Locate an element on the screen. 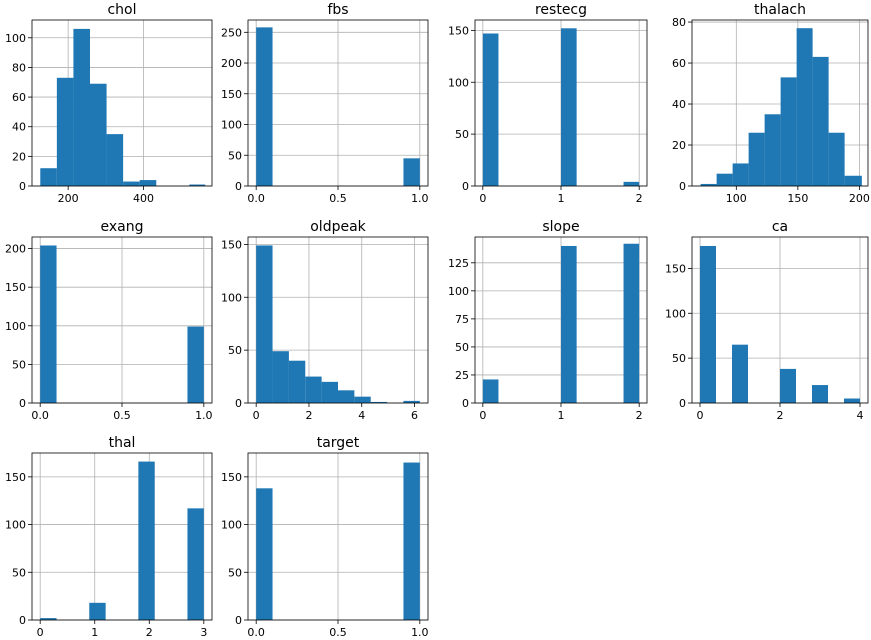  subplot-title: thalach is located at coordinates (780, 10).